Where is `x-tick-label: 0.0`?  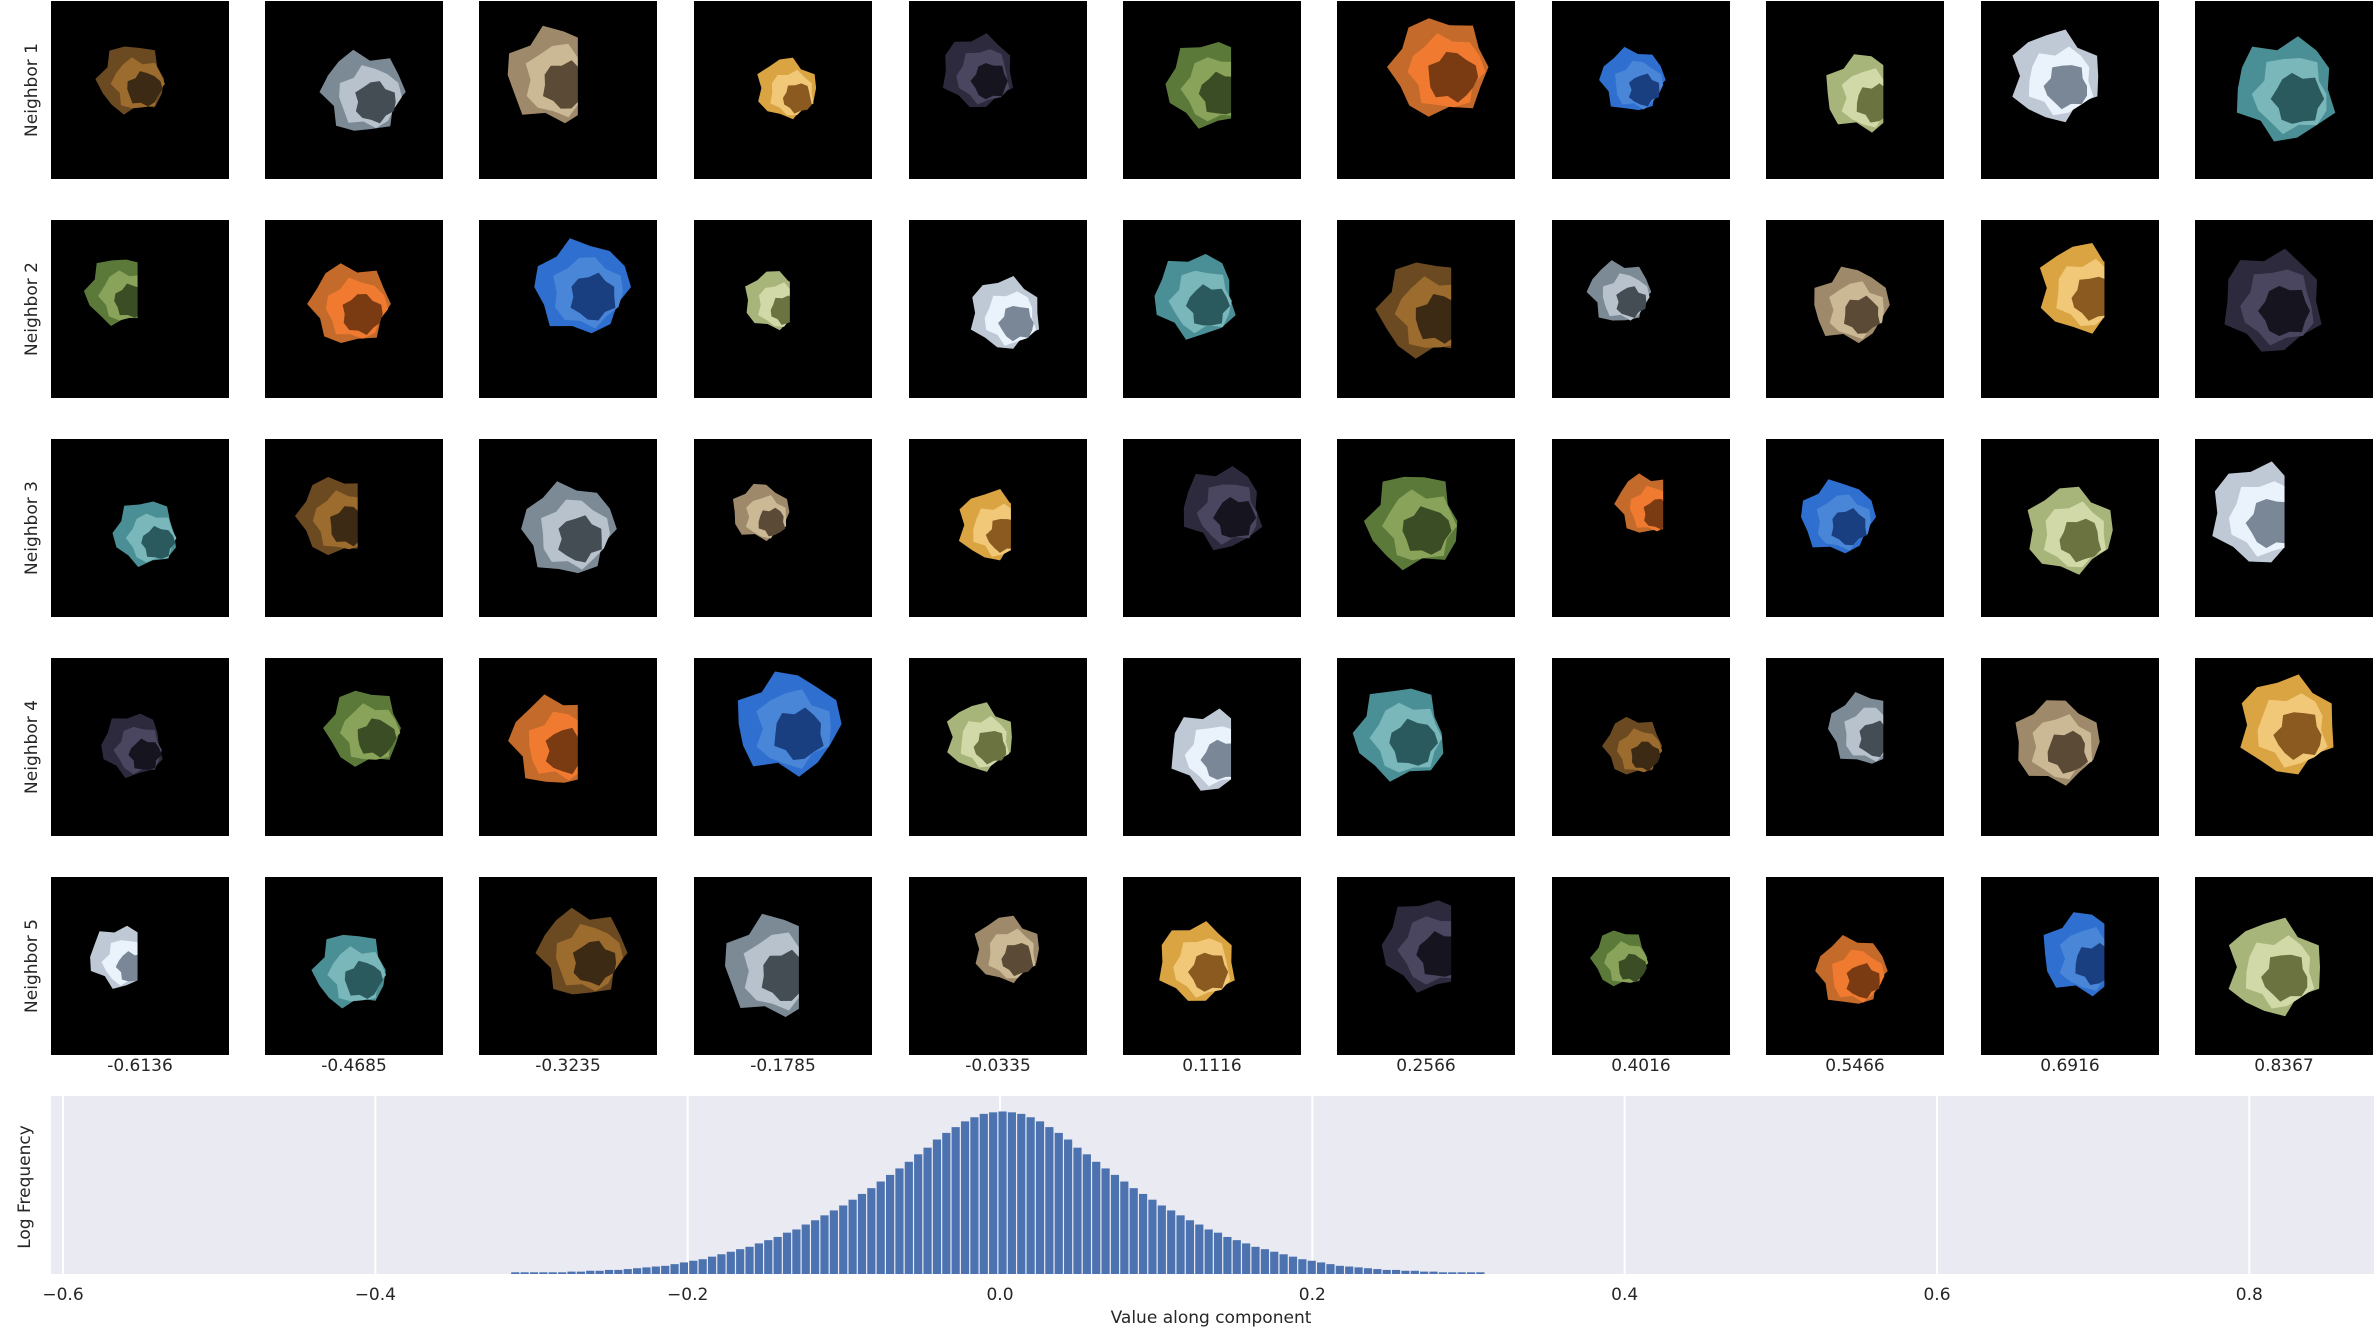 x-tick-label: 0.0 is located at coordinates (999, 1295).